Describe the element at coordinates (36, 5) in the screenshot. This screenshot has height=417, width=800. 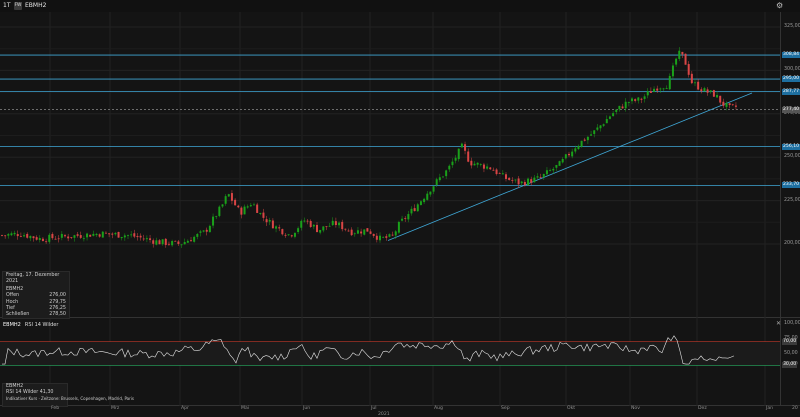
I see `symbol-label: EBMH2` at that location.